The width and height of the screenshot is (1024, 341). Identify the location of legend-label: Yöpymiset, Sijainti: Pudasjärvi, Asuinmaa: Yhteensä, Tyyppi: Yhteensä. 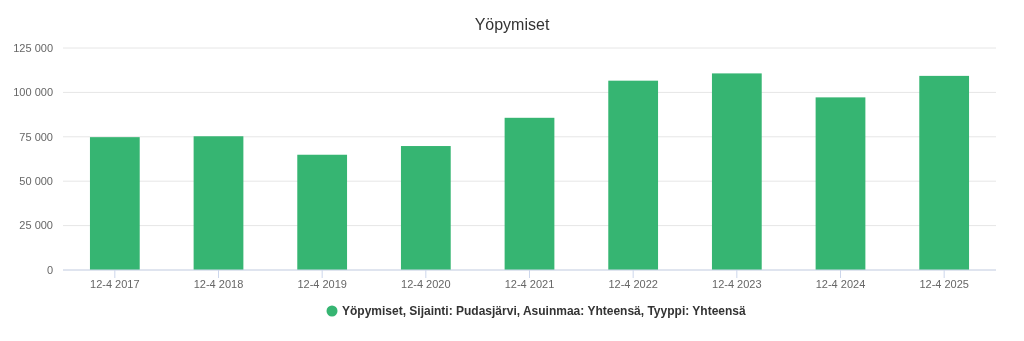
(544, 311).